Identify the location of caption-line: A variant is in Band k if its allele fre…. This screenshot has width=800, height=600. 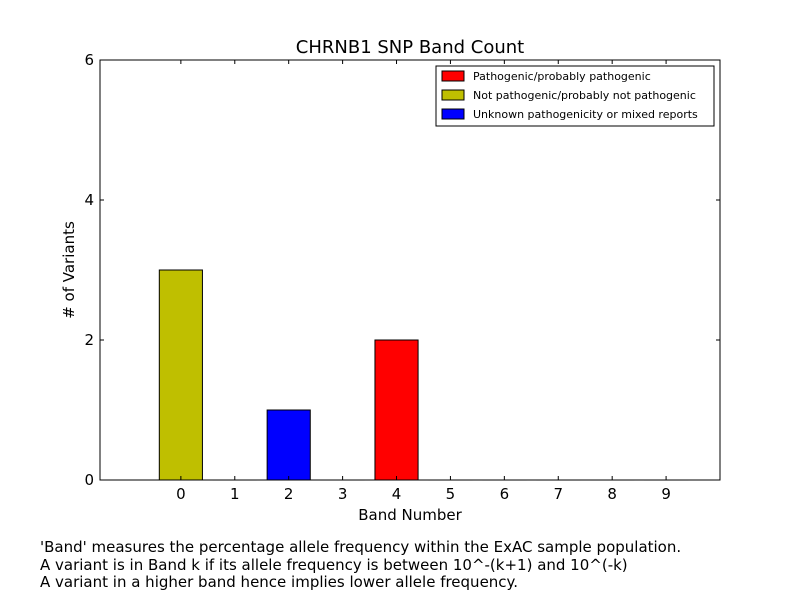
(334, 564).